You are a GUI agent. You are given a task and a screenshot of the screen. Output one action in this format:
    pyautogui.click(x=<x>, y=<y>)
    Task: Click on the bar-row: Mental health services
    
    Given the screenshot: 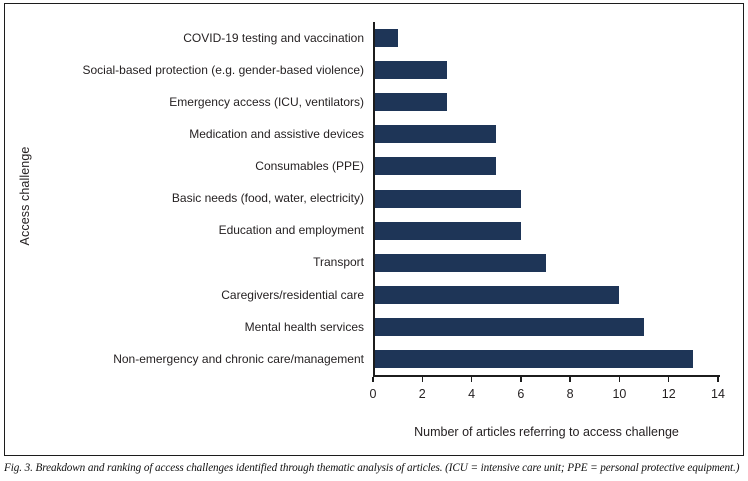 What is the action you would take?
    pyautogui.click(x=373, y=327)
    